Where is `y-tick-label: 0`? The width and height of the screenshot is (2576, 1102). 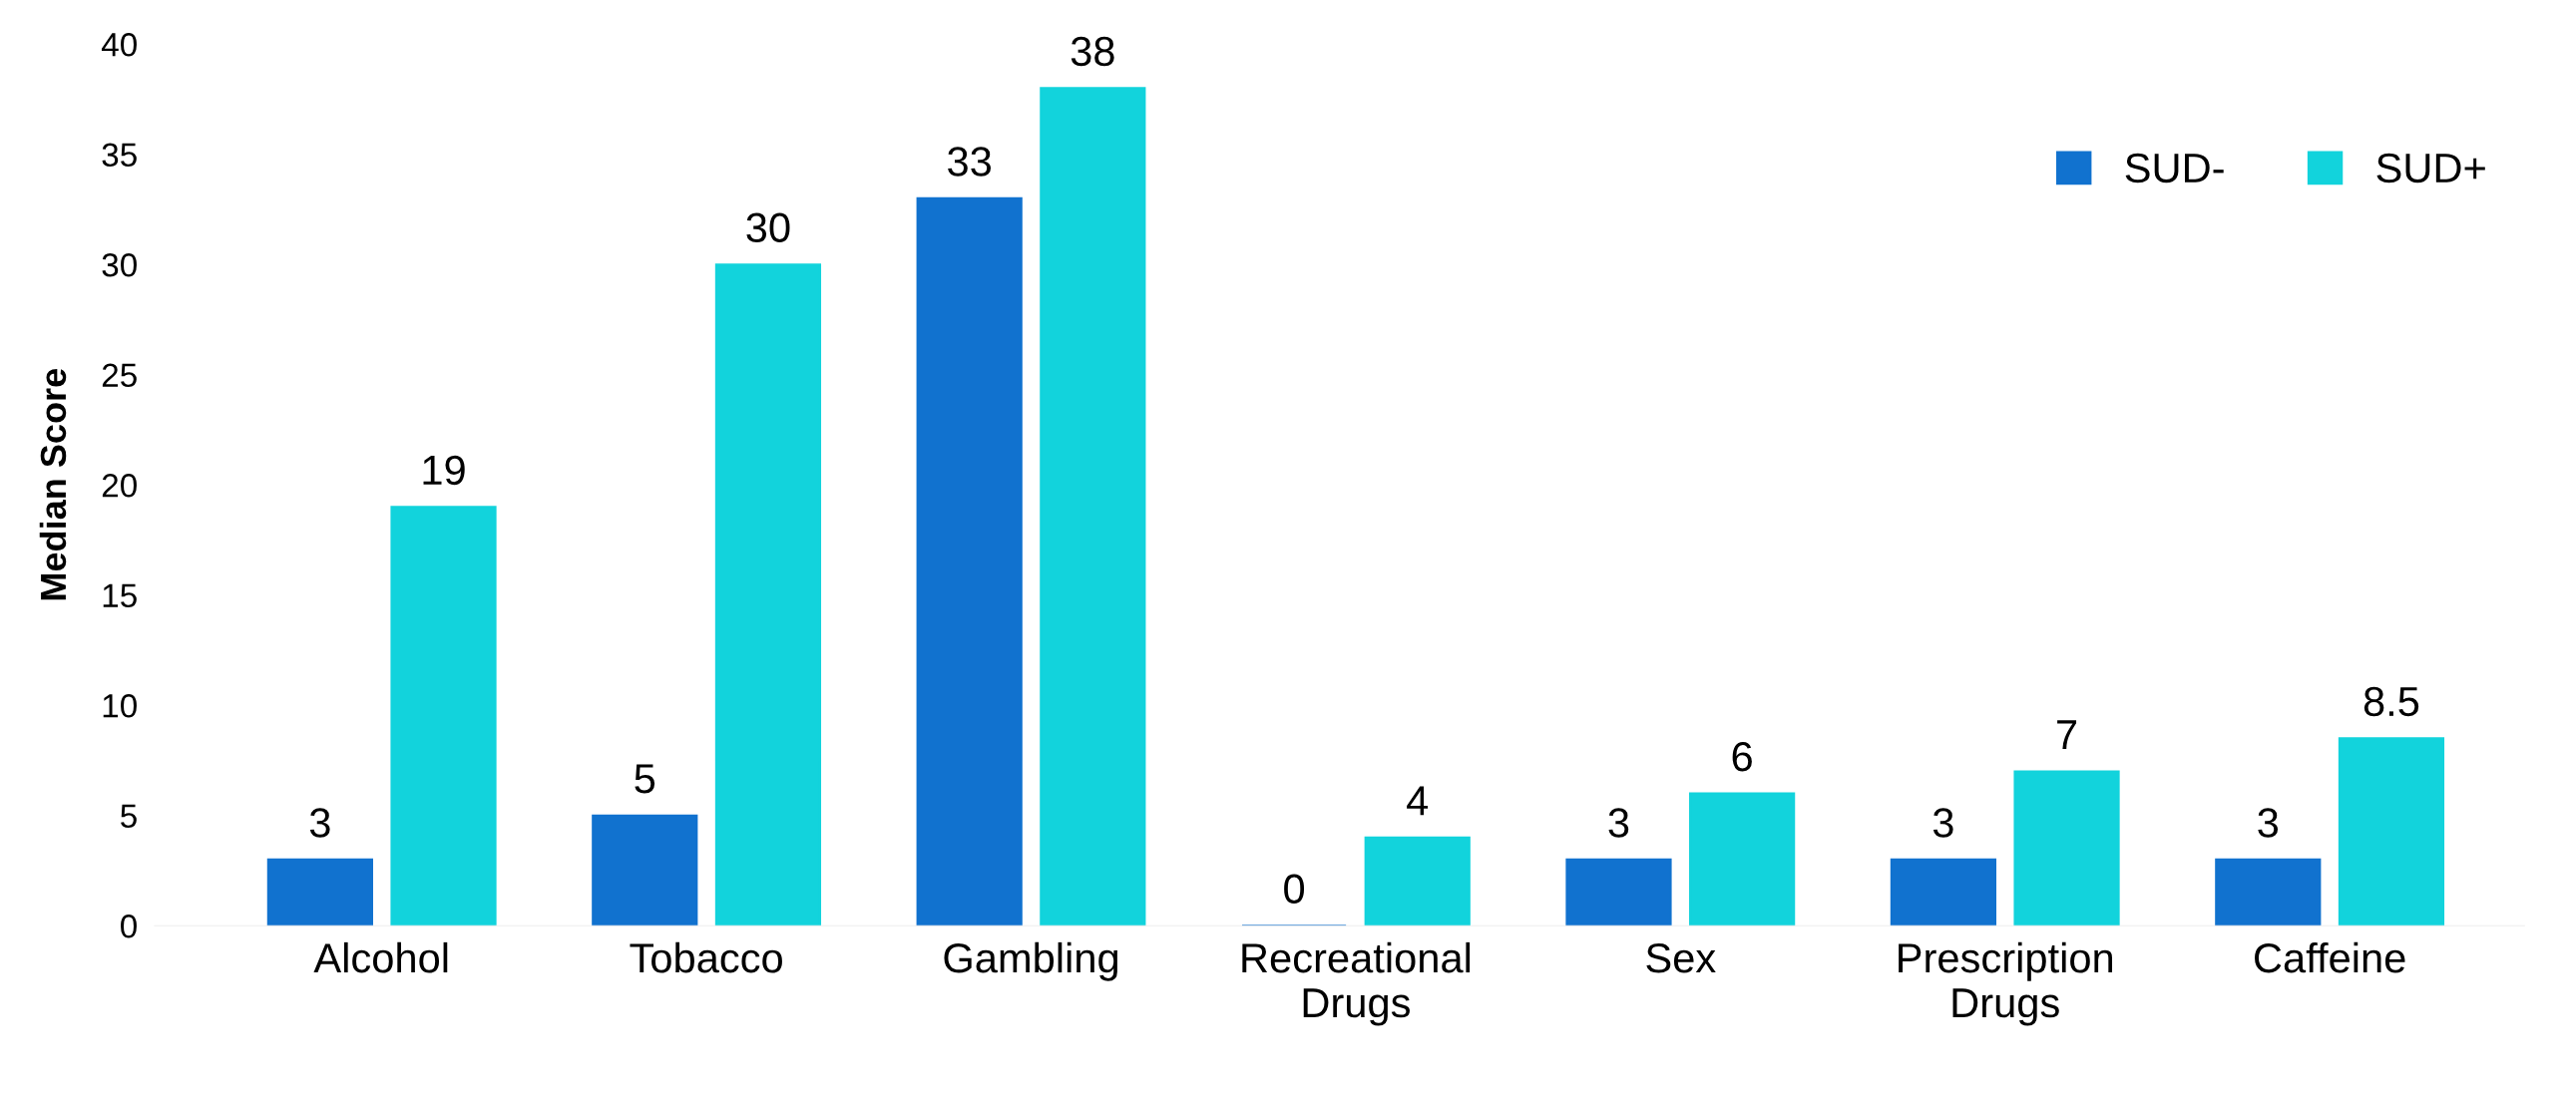
y-tick-label: 0 is located at coordinates (129, 927).